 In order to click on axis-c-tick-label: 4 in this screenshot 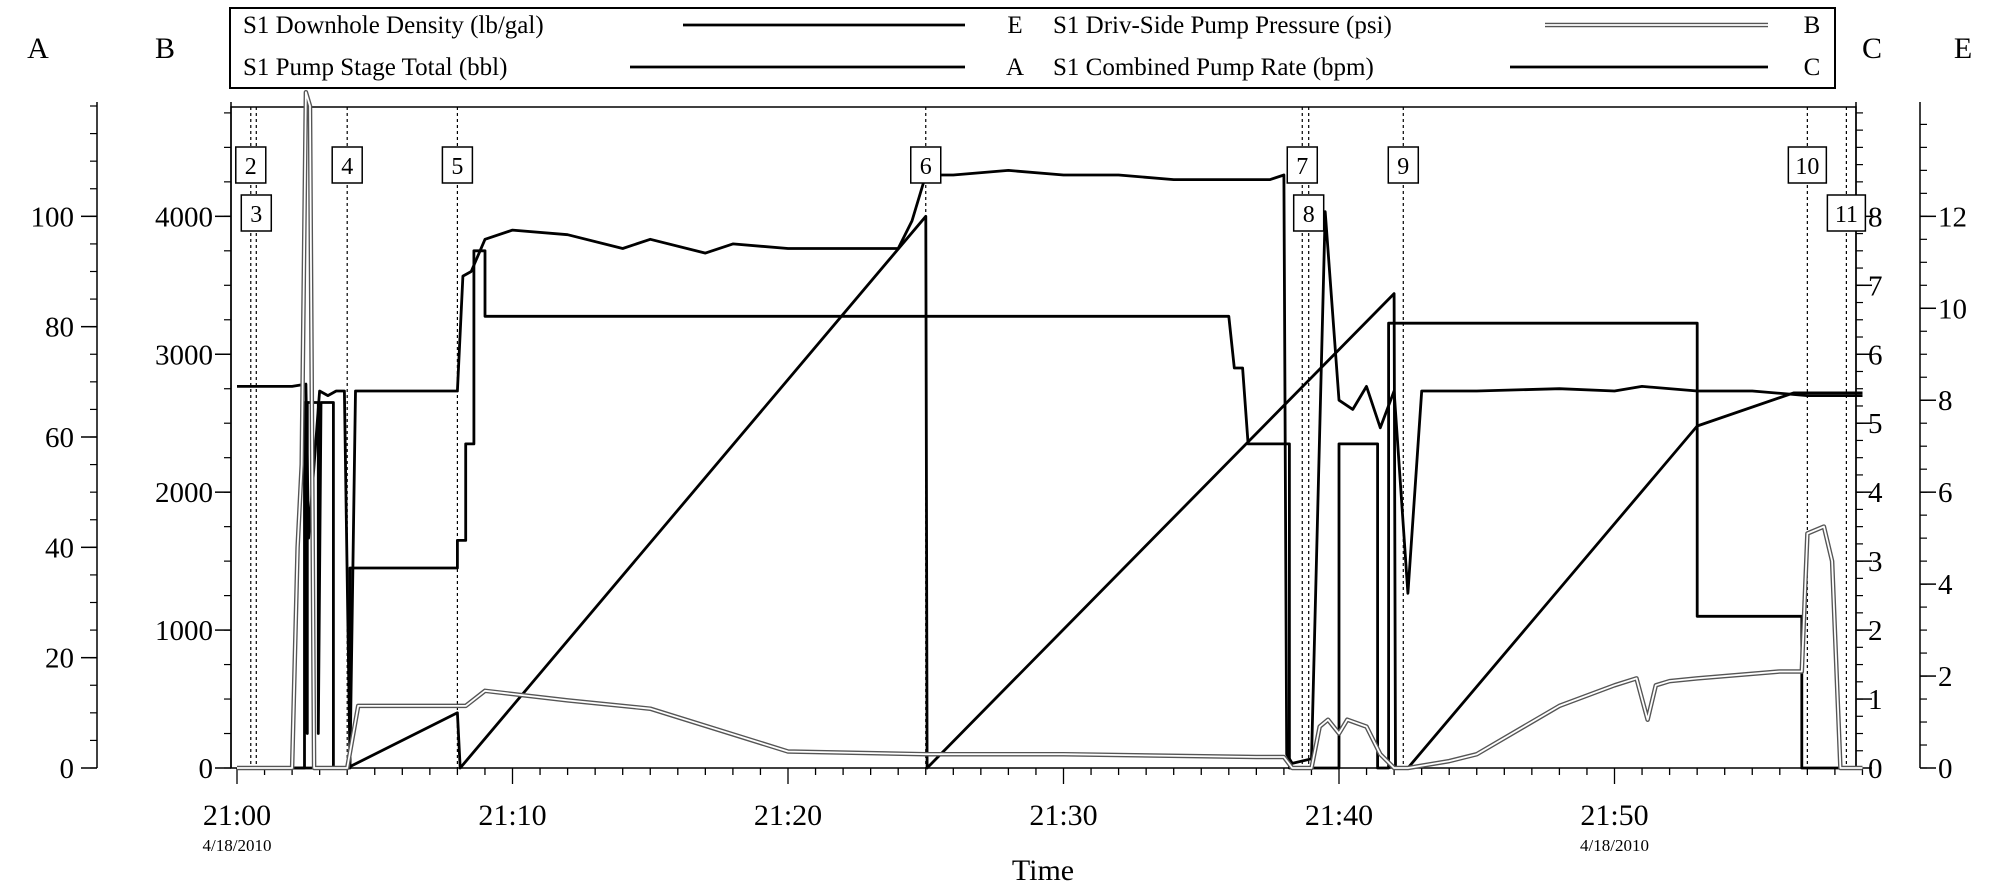, I will do `click(1875, 493)`.